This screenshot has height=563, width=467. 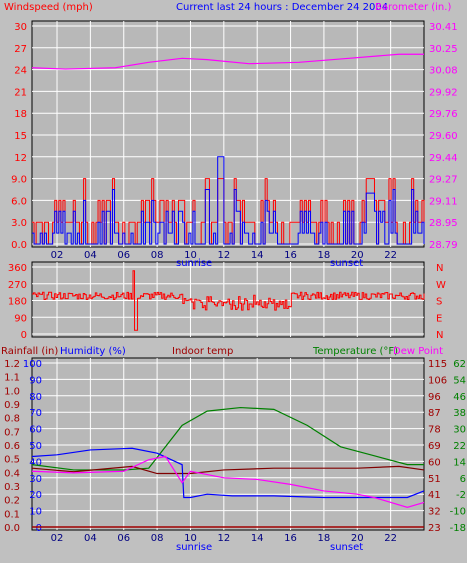 I want to click on barometer-tick-label: 29.27, so click(x=443, y=180).